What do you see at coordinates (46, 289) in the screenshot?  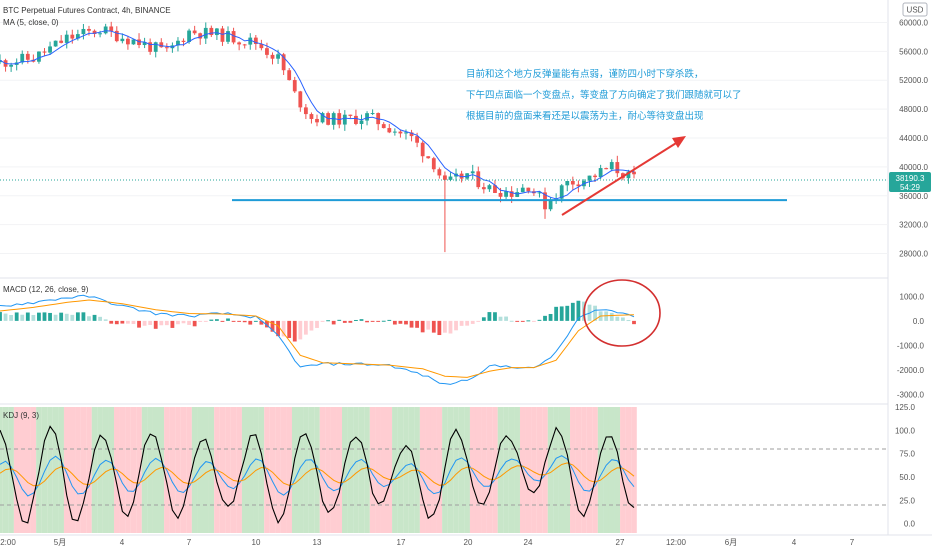 I see `macd-legend: MACD (12, 26, close, 9)` at bounding box center [46, 289].